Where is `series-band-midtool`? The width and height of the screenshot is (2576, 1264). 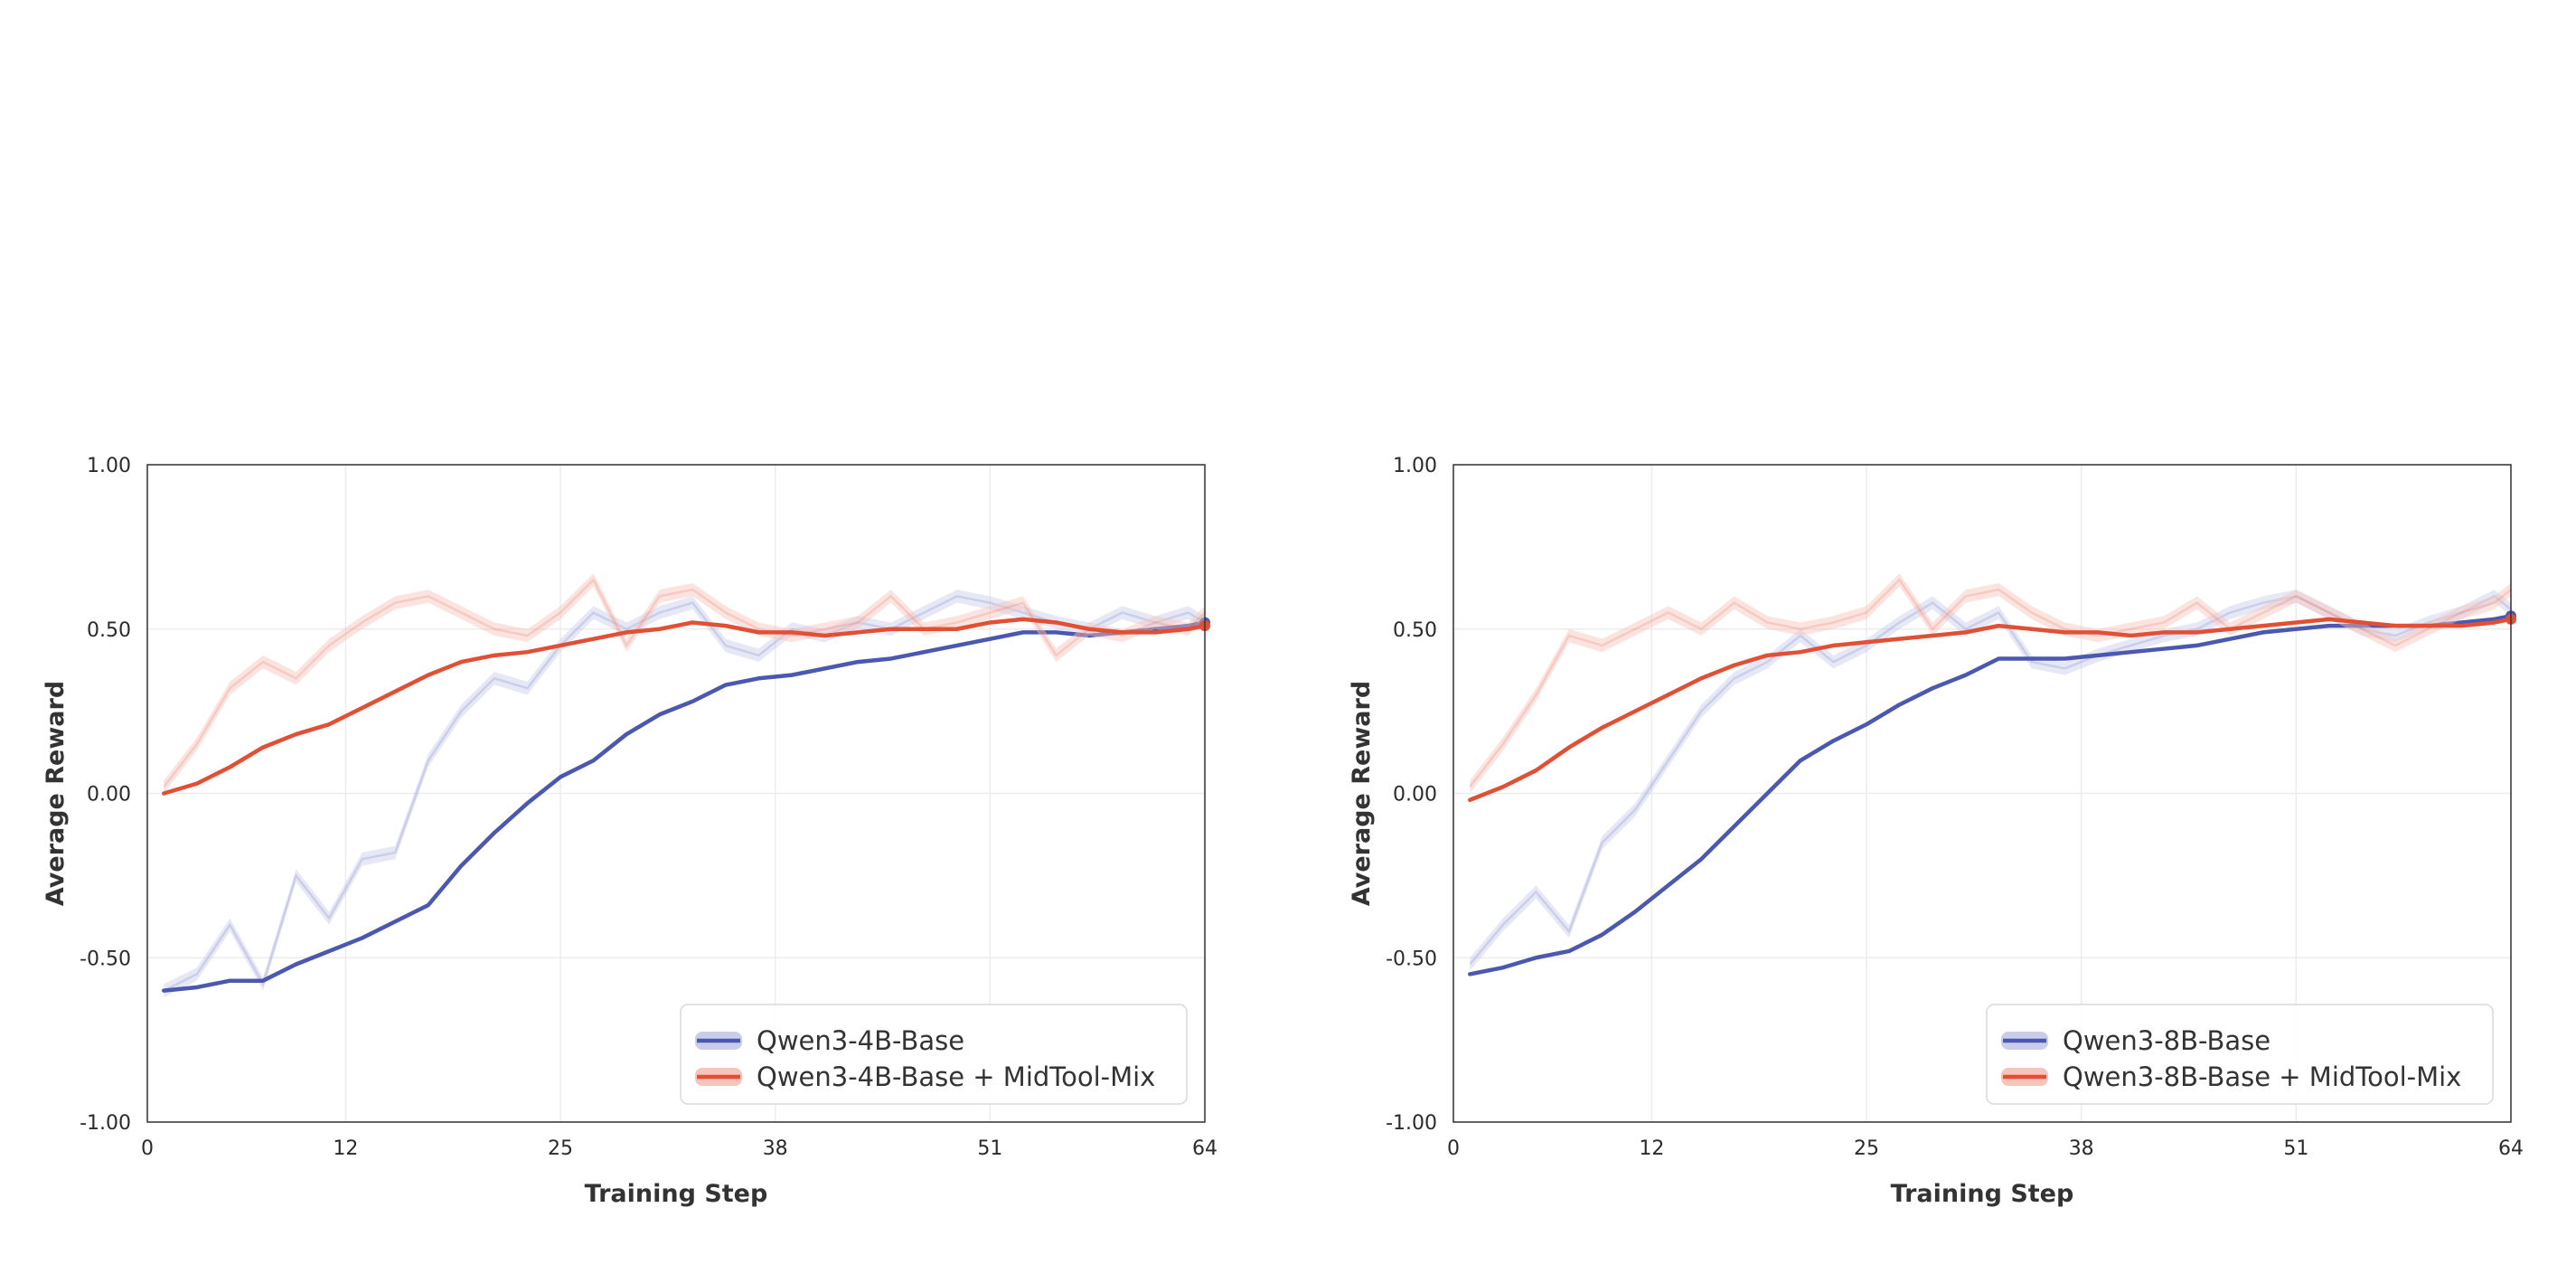
series-band-midtool is located at coordinates (1990, 683).